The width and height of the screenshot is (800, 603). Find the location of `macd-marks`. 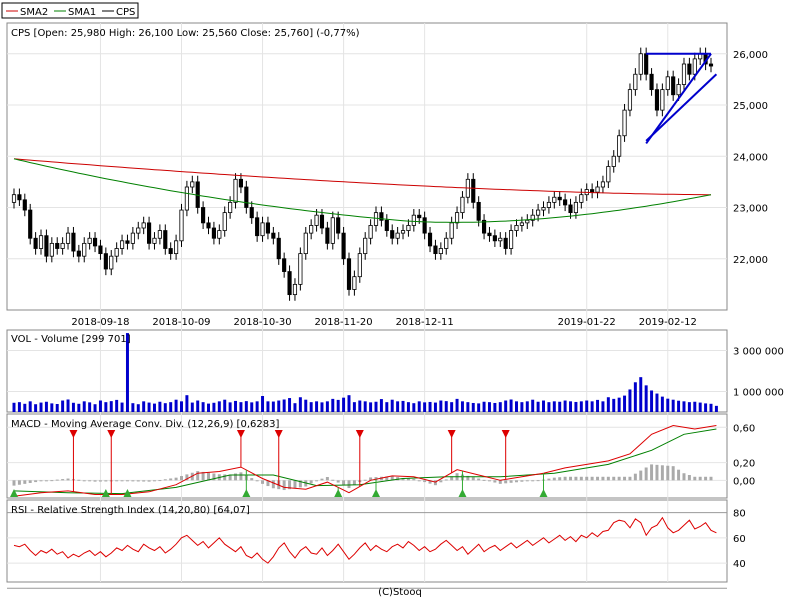

macd-marks is located at coordinates (363, 460).